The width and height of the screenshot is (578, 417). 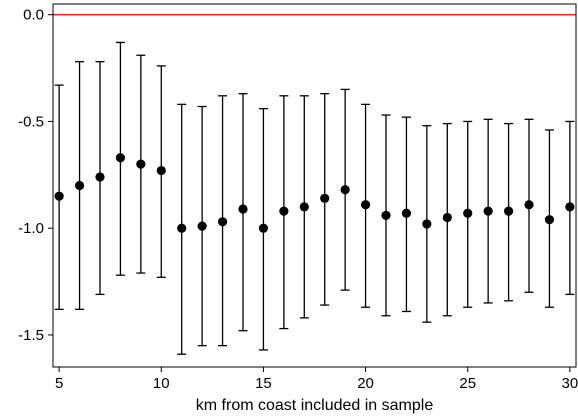 What do you see at coordinates (31, 228) in the screenshot?
I see `y-tick-label: -1.0` at bounding box center [31, 228].